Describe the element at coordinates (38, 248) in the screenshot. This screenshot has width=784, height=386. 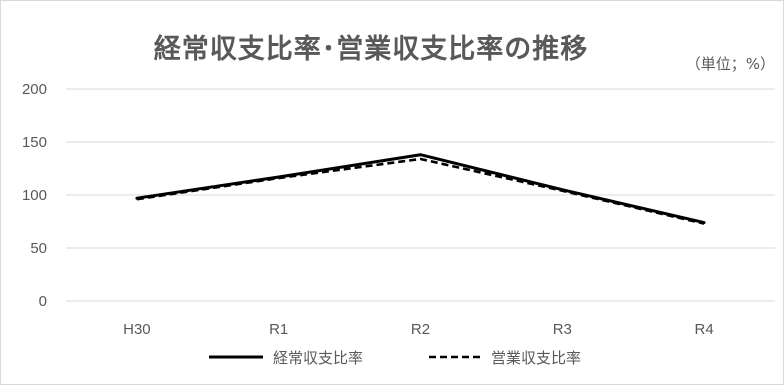
I see `y-tick-label: 50` at that location.